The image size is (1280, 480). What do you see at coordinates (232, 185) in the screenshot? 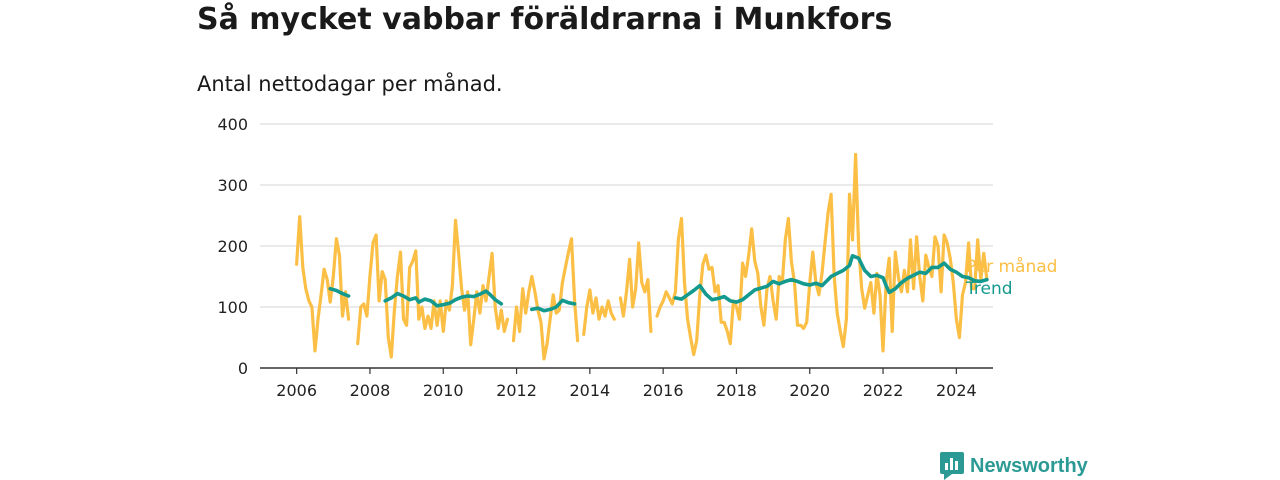
I see `y-tick-label: 300` at bounding box center [232, 185].